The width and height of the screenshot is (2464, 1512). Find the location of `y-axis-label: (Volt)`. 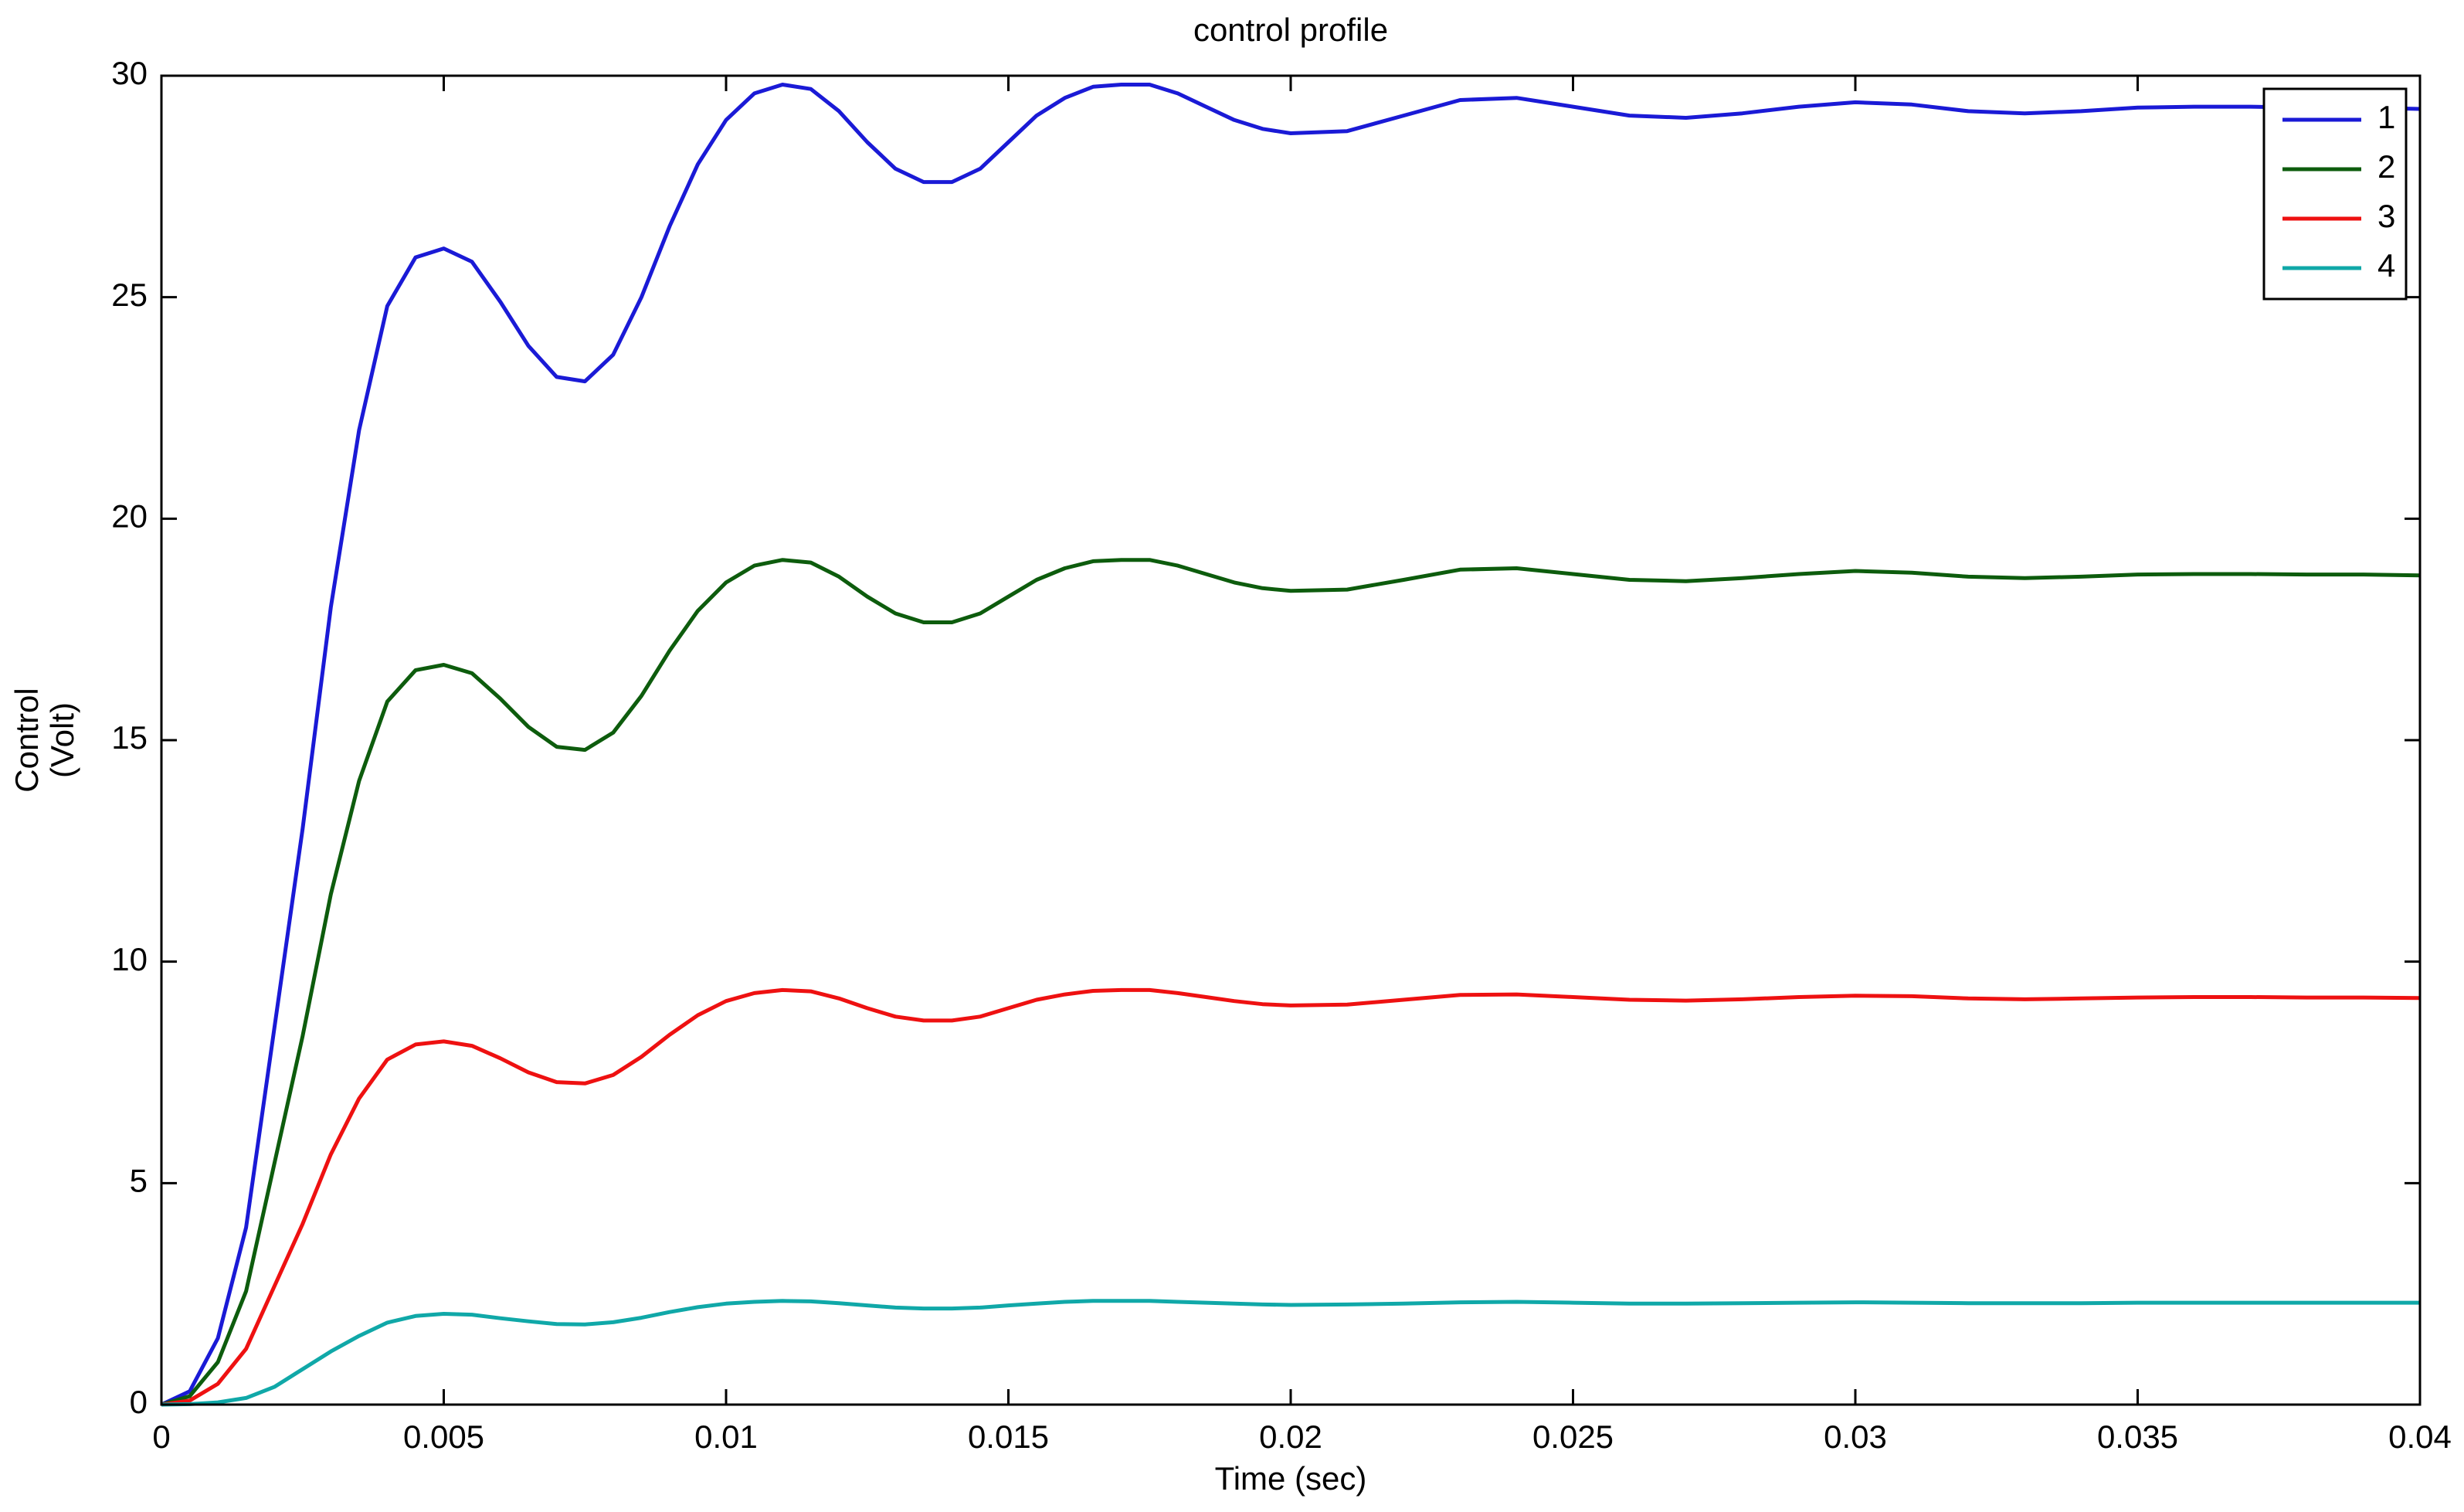

y-axis-label: (Volt) is located at coordinates (62, 740).